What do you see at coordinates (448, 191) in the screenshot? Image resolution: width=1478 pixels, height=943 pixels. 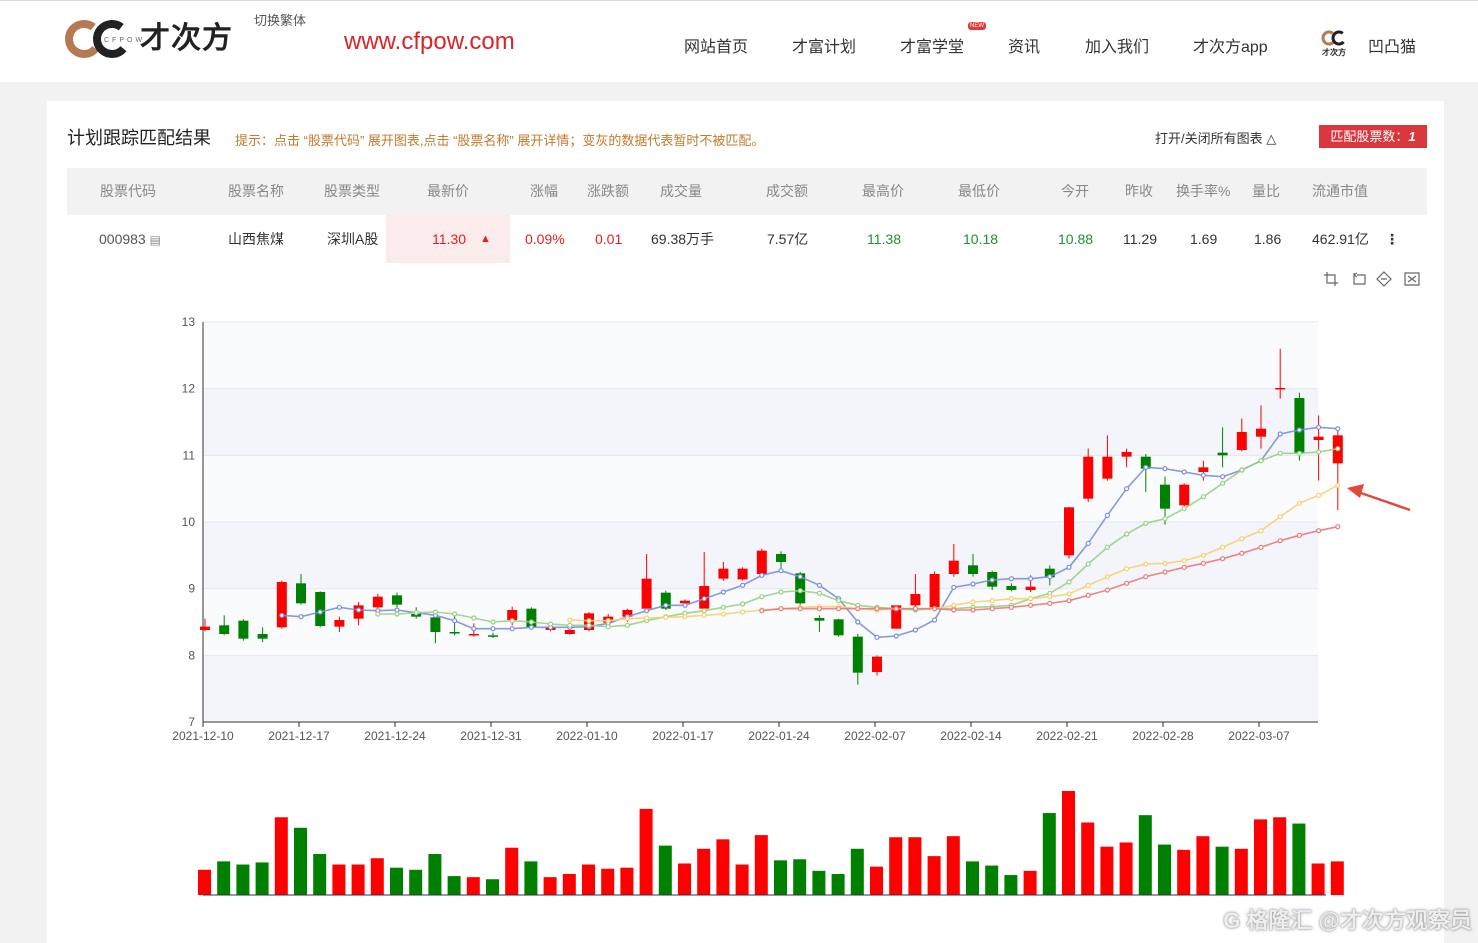 I see `col-price: 最新价` at bounding box center [448, 191].